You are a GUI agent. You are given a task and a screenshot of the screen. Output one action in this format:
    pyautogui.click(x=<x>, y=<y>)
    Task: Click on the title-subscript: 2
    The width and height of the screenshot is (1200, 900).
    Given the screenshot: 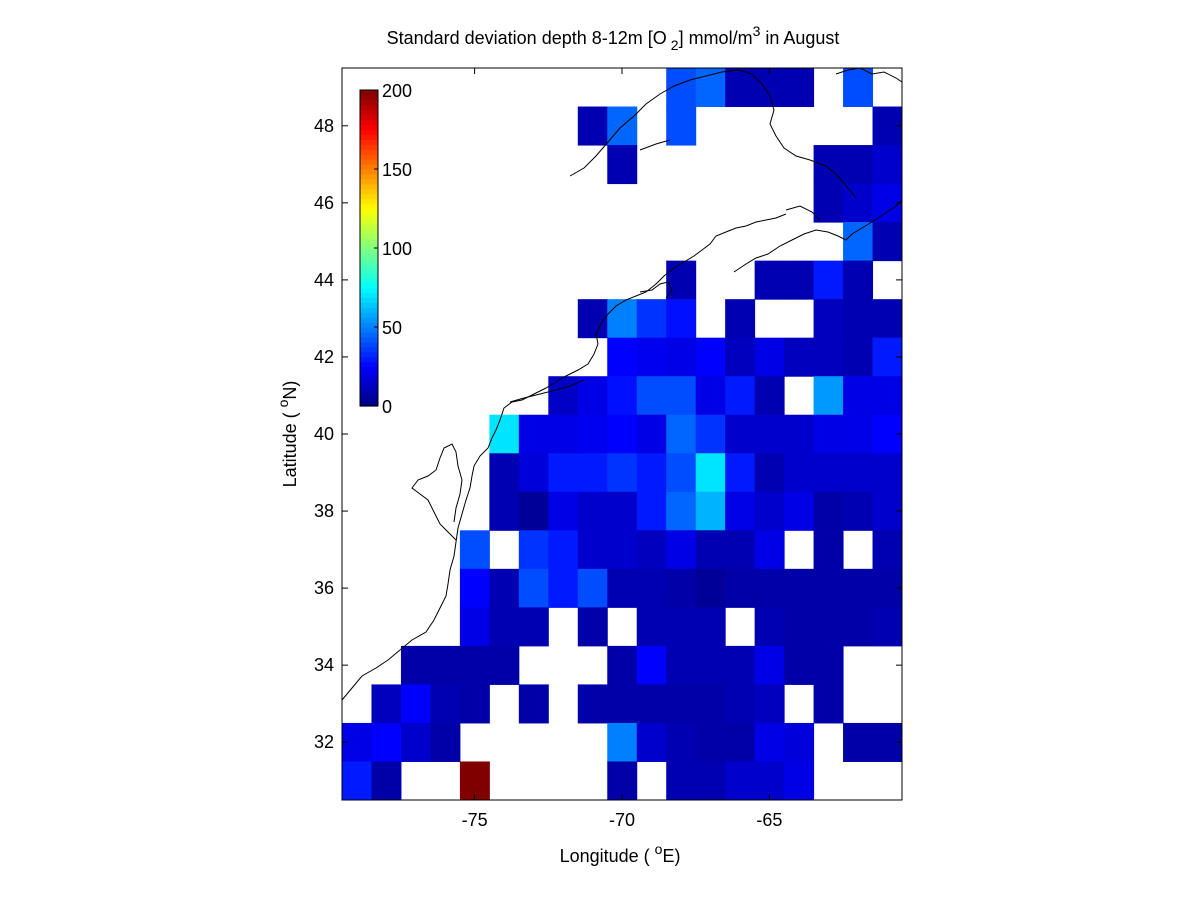 What is the action you would take?
    pyautogui.click(x=675, y=45)
    